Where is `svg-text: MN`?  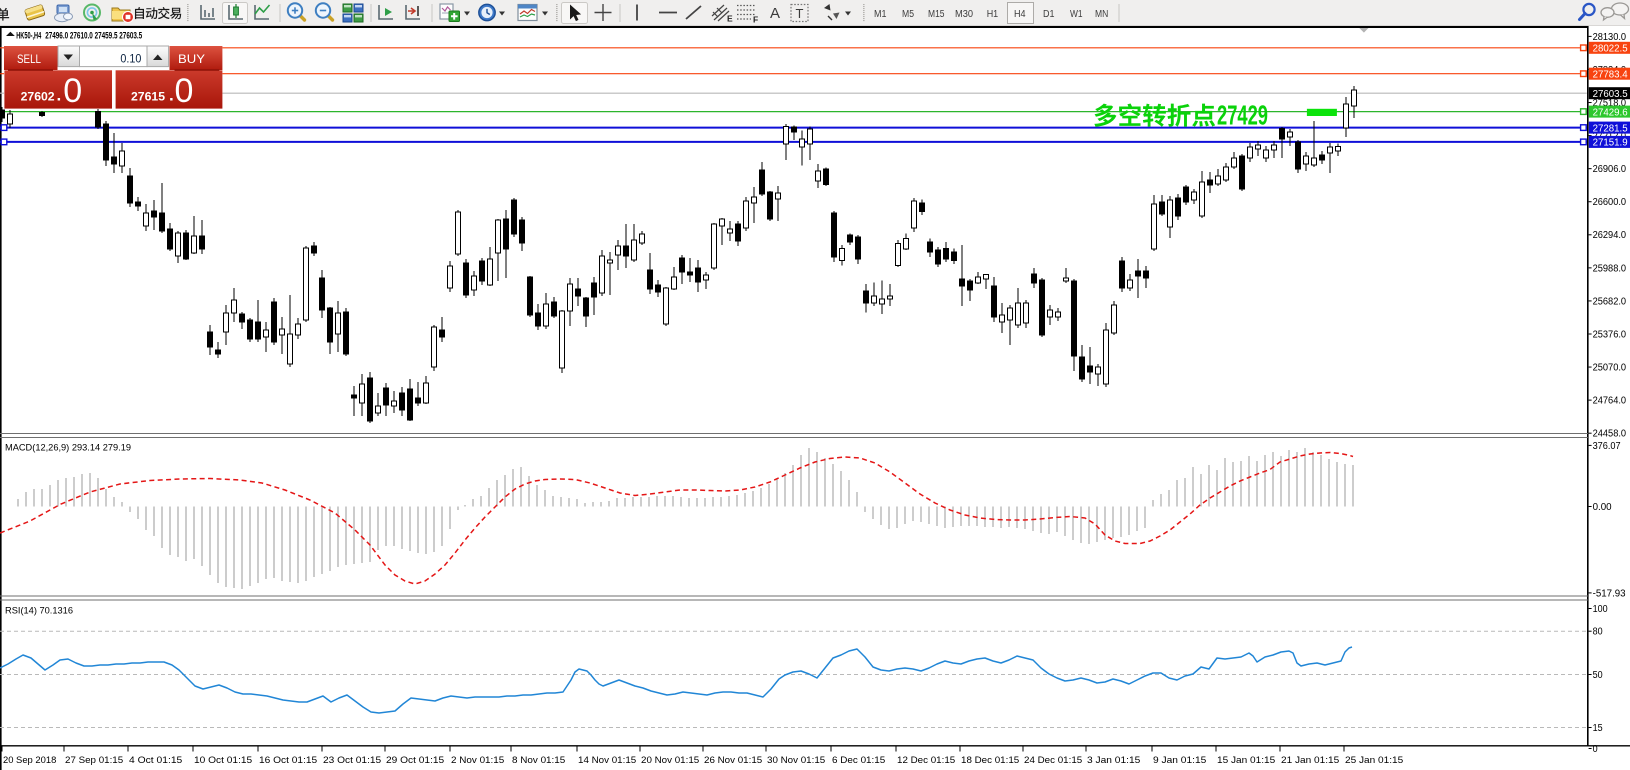 svg-text: MN is located at coordinates (1101, 14).